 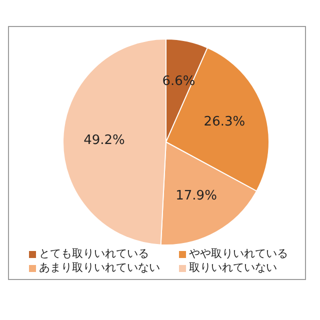 What do you see at coordinates (104, 140) in the screenshot?
I see `data-label: 49.2%` at bounding box center [104, 140].